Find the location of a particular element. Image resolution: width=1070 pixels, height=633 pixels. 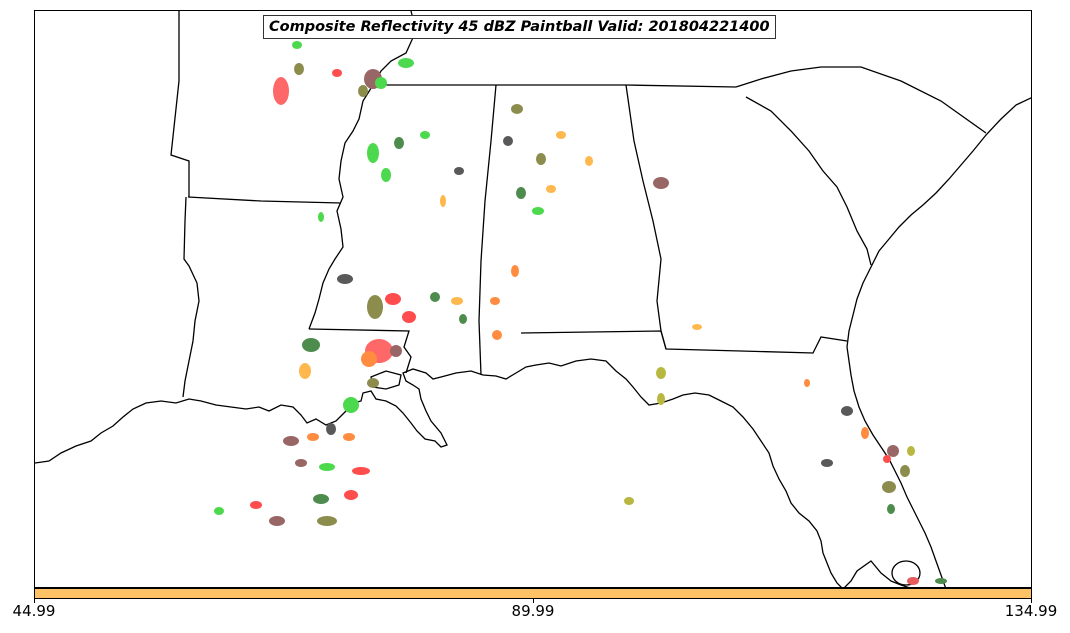

colorbar-tick-label-mid: 89.99 is located at coordinates (533, 611).